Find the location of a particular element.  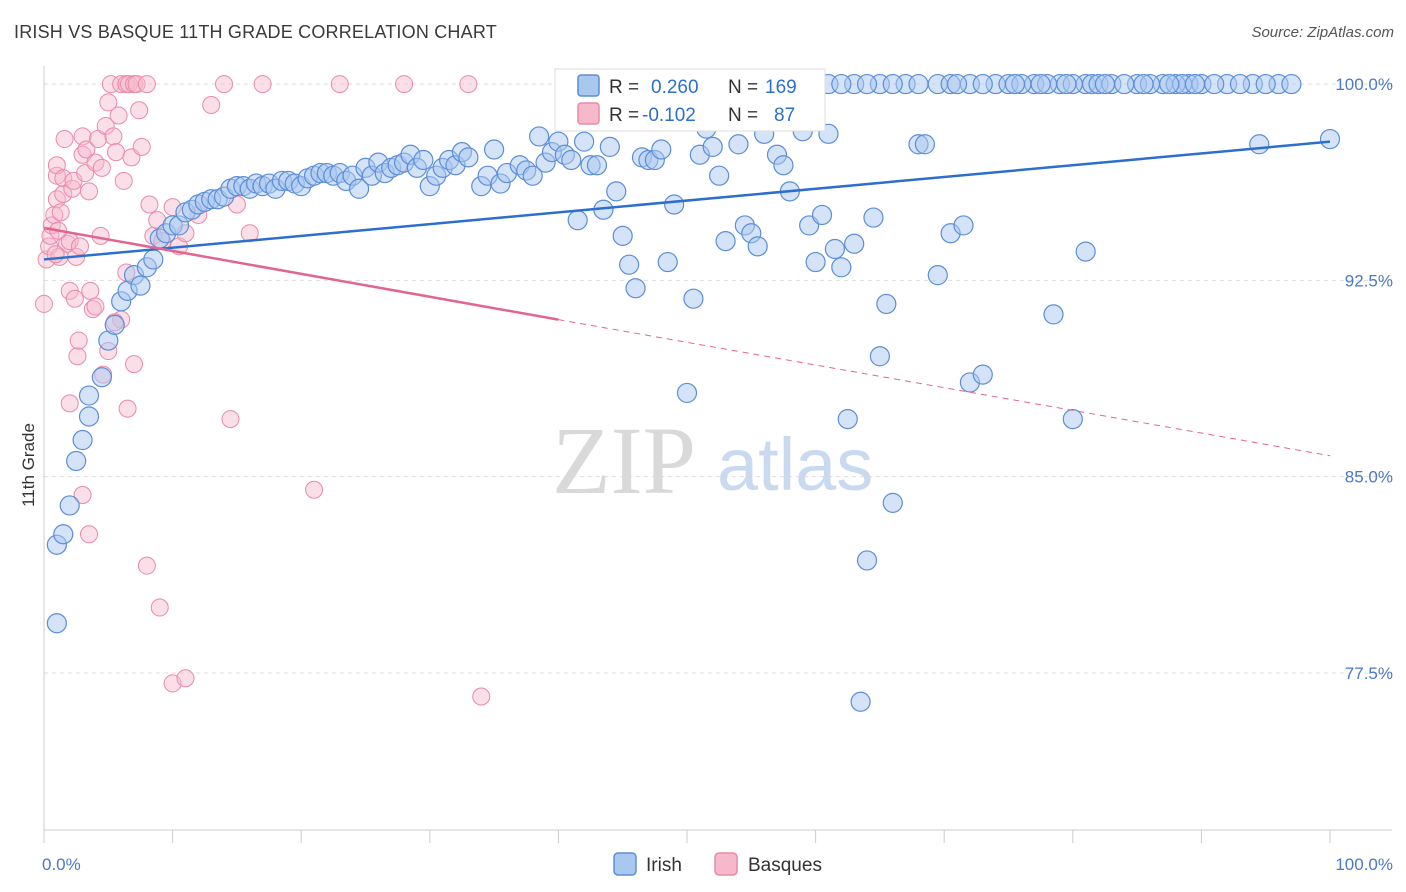

correlation-legend: R = 0.260 N = 169 R = -0.102 N = 87 is located at coordinates (690, 100).